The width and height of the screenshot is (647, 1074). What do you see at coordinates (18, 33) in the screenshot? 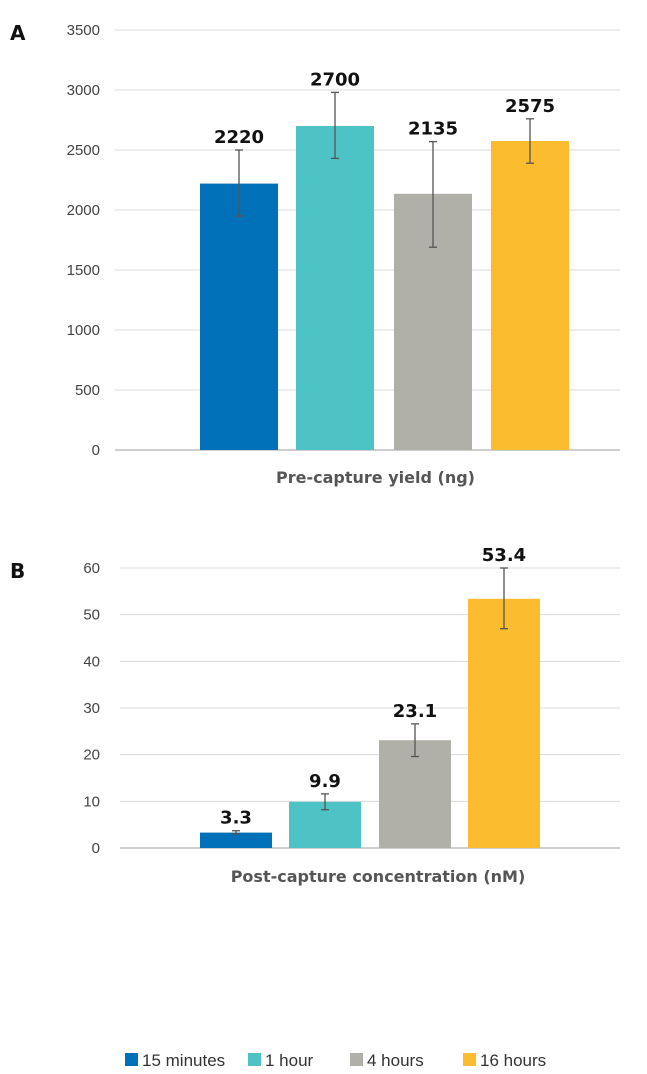
I see `panel-letter: A` at bounding box center [18, 33].